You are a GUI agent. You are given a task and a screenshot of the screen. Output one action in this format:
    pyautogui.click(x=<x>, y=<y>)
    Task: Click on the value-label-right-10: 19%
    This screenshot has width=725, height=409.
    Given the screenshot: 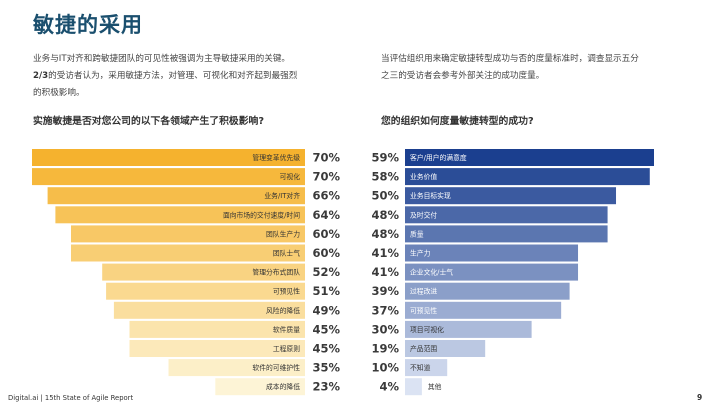 What is the action you would take?
    pyautogui.click(x=385, y=349)
    